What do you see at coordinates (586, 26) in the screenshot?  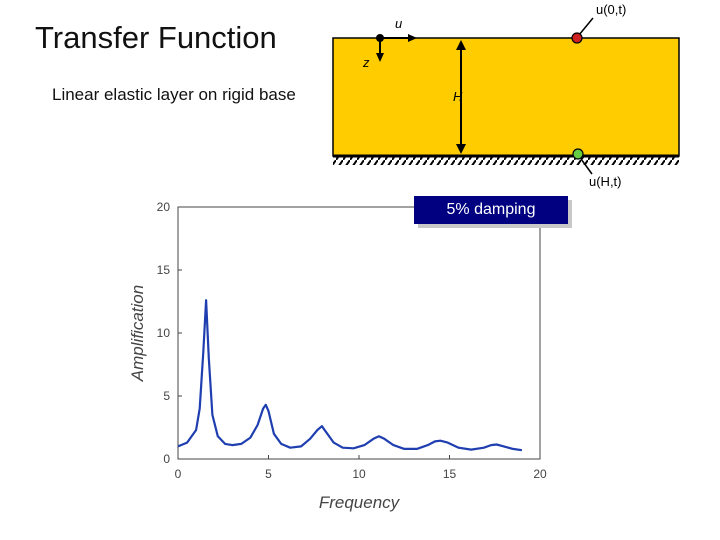 I see `top-point-pointer` at bounding box center [586, 26].